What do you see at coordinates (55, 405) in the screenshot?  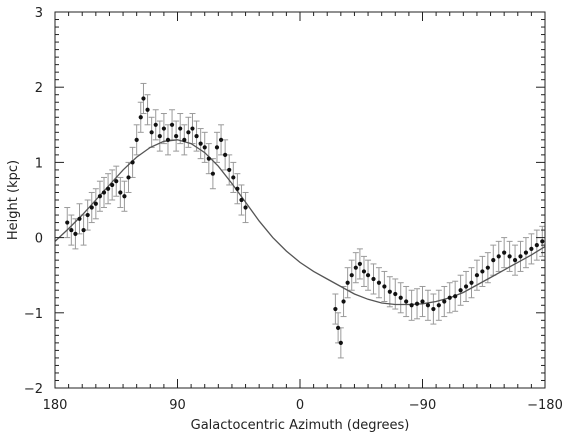 I see `x-tick-label: 180` at bounding box center [55, 405].